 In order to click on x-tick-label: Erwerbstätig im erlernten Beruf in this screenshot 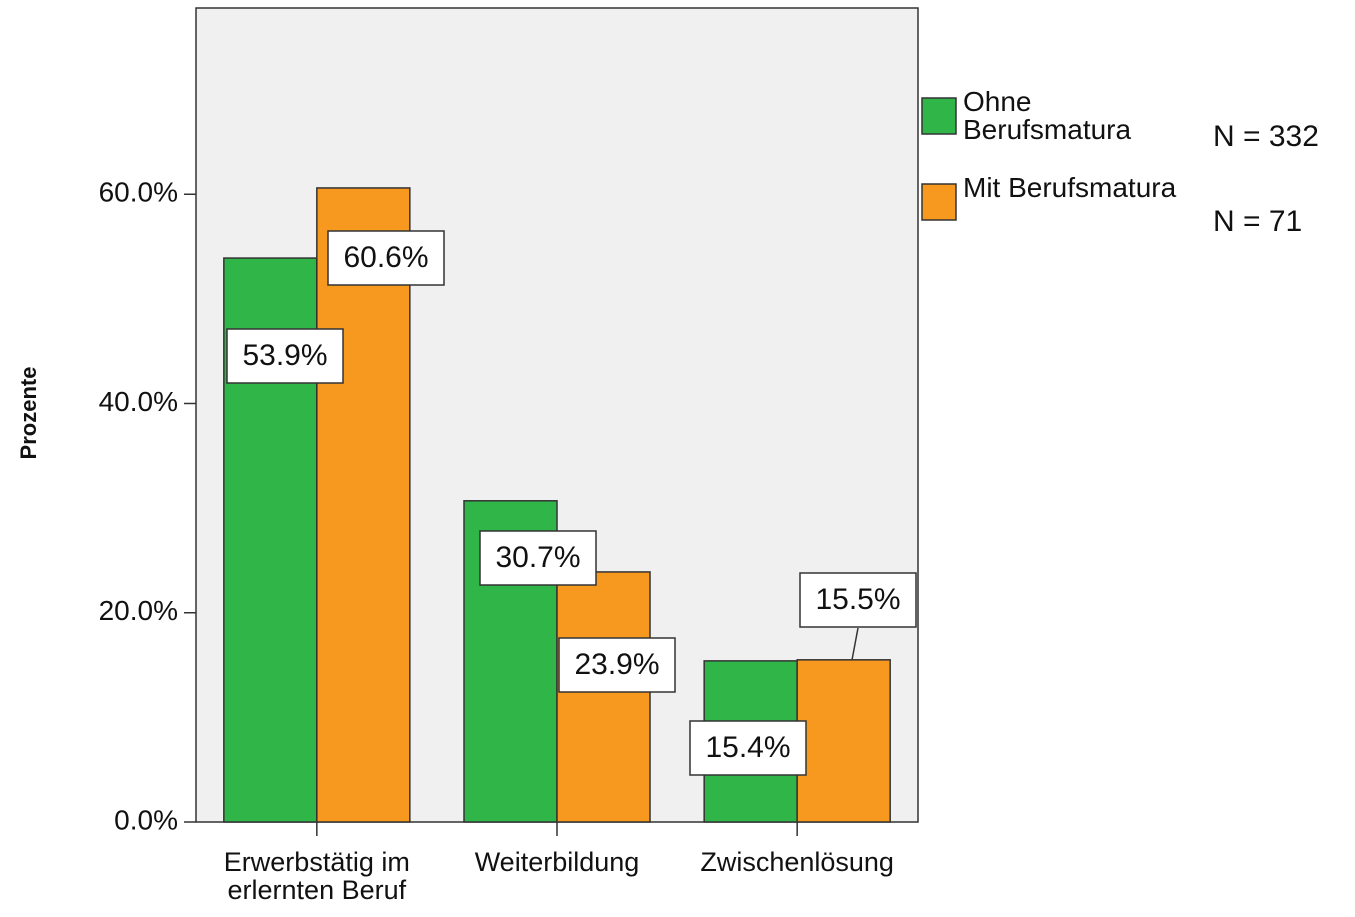, I will do `click(316, 876)`.